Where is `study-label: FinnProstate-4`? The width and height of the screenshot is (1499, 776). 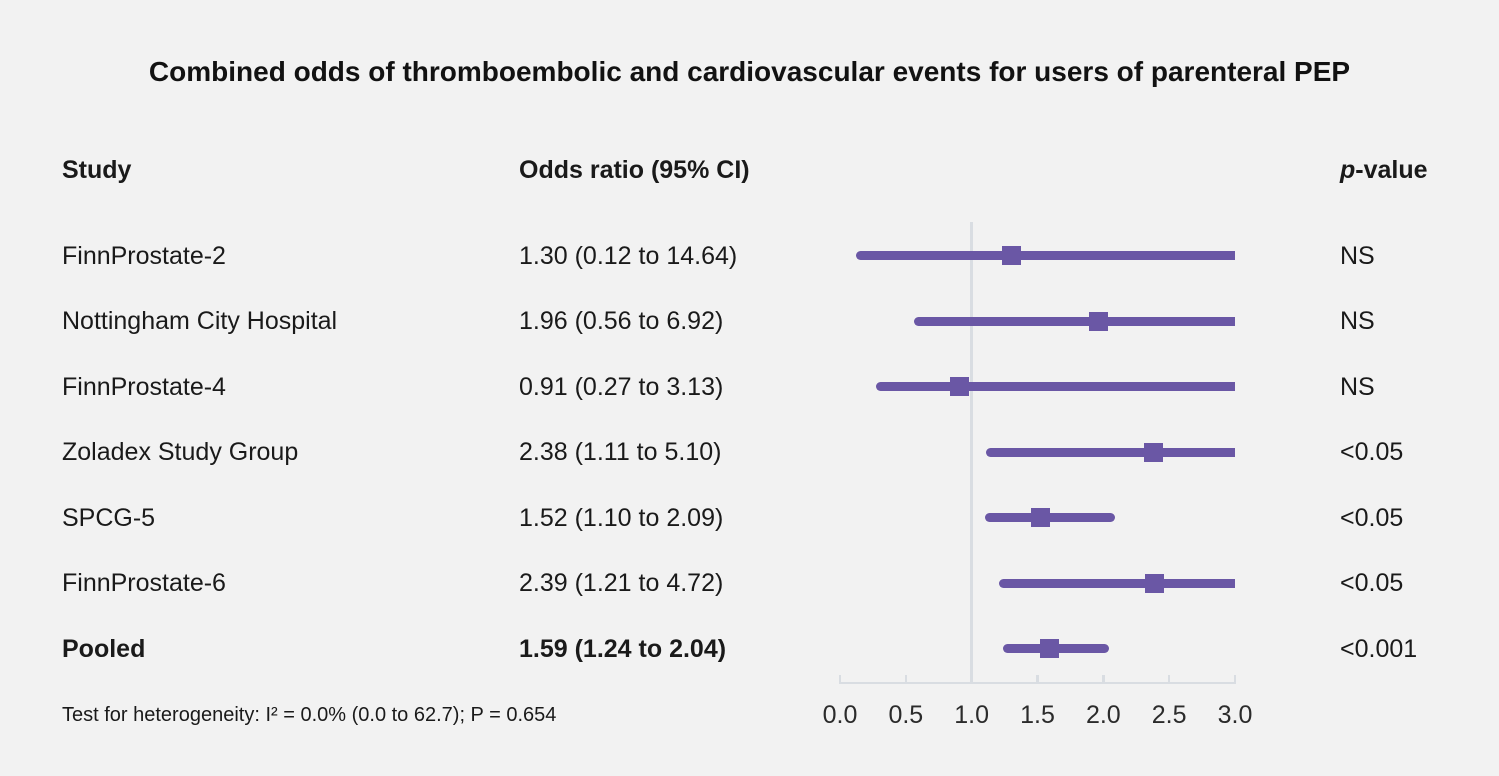
study-label: FinnProstate-4 is located at coordinates (144, 386).